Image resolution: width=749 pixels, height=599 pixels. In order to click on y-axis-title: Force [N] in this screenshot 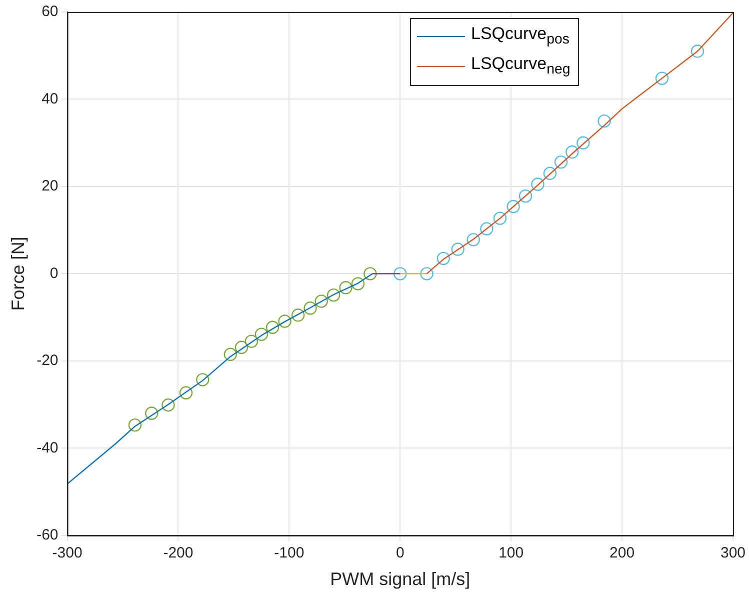, I will do `click(18, 273)`.